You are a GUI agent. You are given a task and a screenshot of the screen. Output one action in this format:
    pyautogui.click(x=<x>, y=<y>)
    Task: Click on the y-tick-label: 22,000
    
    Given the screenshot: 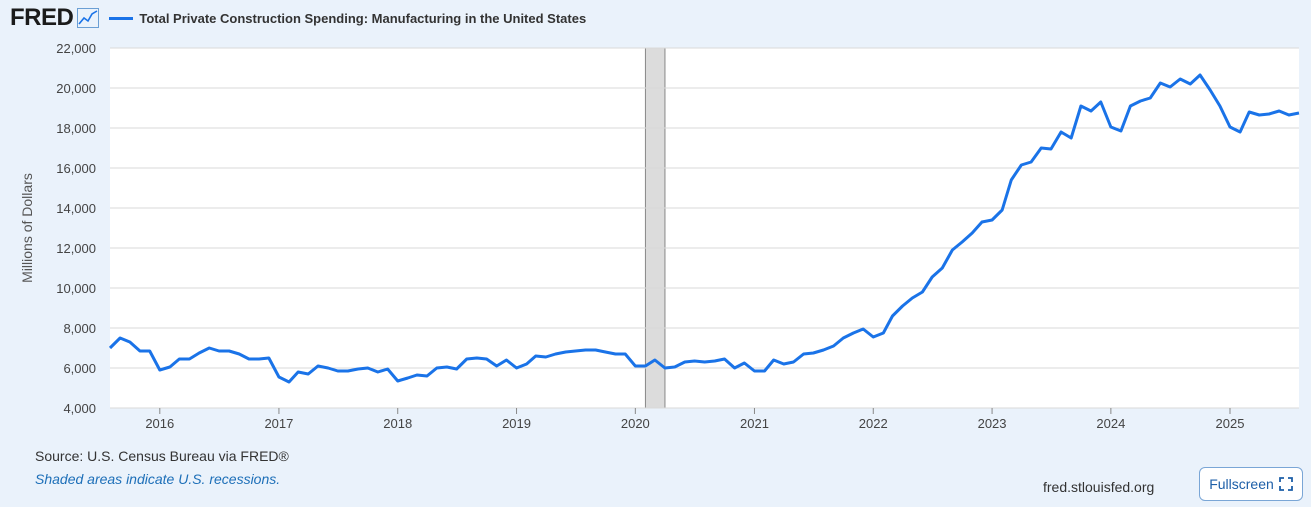 What is the action you would take?
    pyautogui.click(x=76, y=48)
    